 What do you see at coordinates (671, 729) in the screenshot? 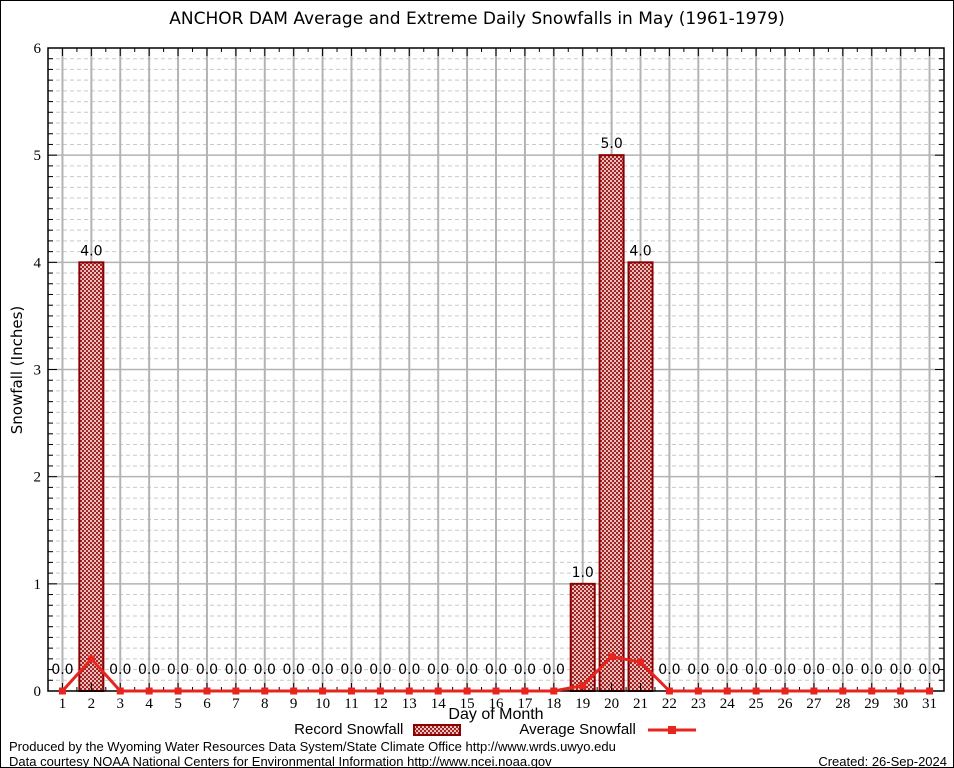
I see `average-snowfall-line-icon` at bounding box center [671, 729].